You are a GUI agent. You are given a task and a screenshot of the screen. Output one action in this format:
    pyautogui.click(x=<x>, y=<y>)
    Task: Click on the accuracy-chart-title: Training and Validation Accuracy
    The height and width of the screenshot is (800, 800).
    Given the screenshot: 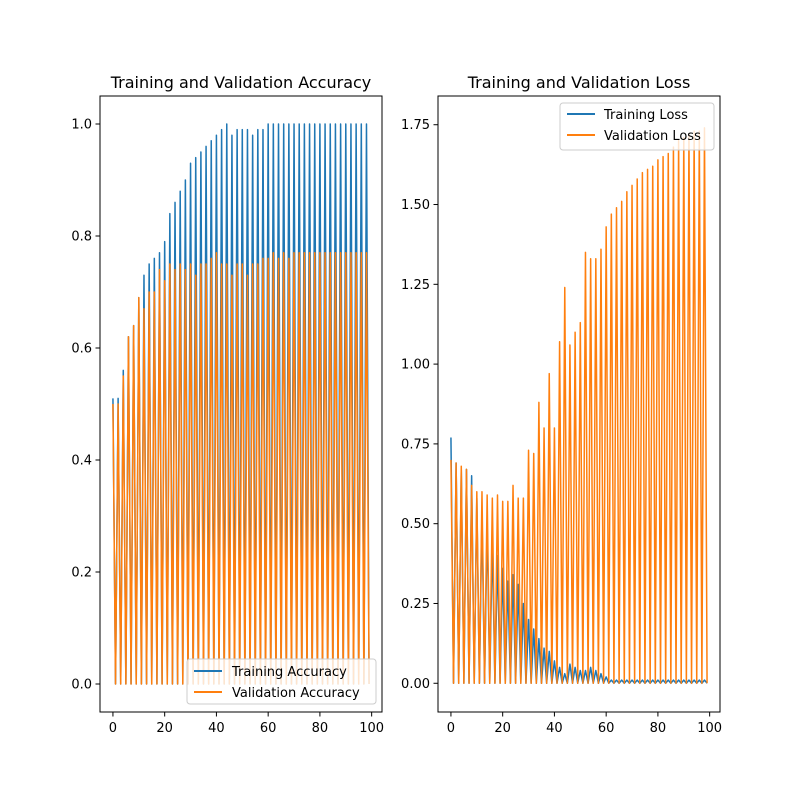 What is the action you would take?
    pyautogui.click(x=241, y=82)
    